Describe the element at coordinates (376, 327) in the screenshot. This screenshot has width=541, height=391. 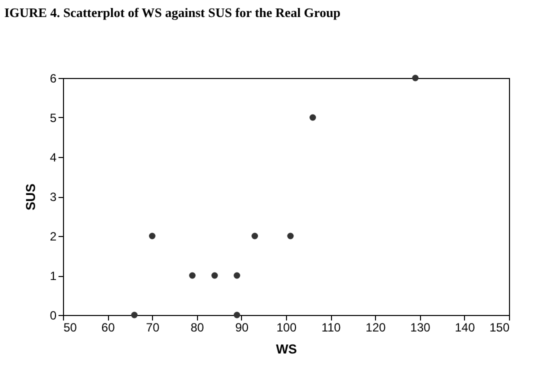
I see `x-tick-label: 120` at that location.